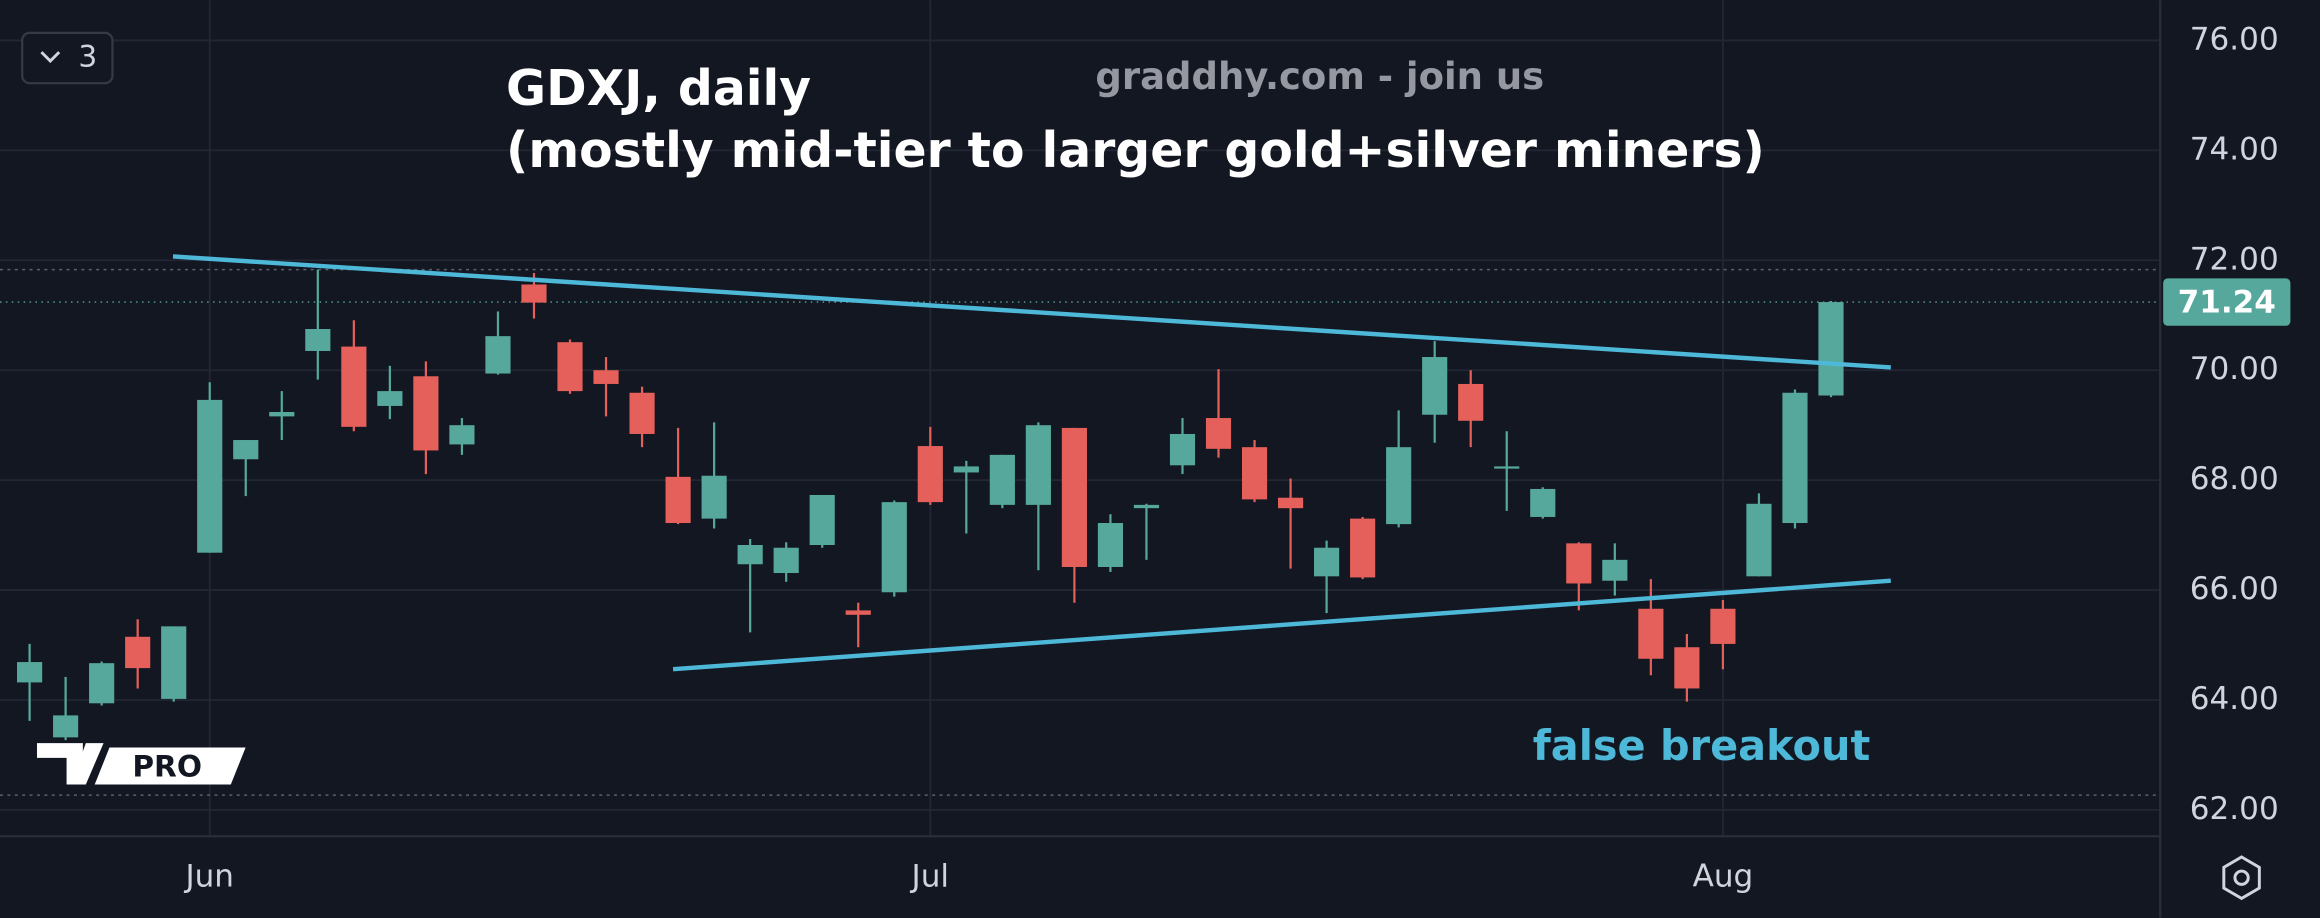 This screenshot has width=2320, height=918. What do you see at coordinates (658, 88) in the screenshot?
I see `chart-title: GDXJ, daily` at bounding box center [658, 88].